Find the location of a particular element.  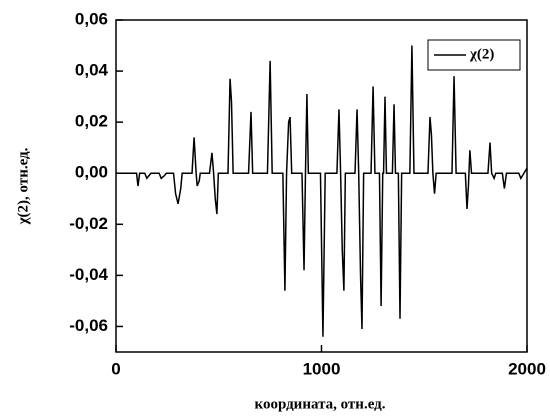

legend-label: χ(2) is located at coordinates (481, 54).